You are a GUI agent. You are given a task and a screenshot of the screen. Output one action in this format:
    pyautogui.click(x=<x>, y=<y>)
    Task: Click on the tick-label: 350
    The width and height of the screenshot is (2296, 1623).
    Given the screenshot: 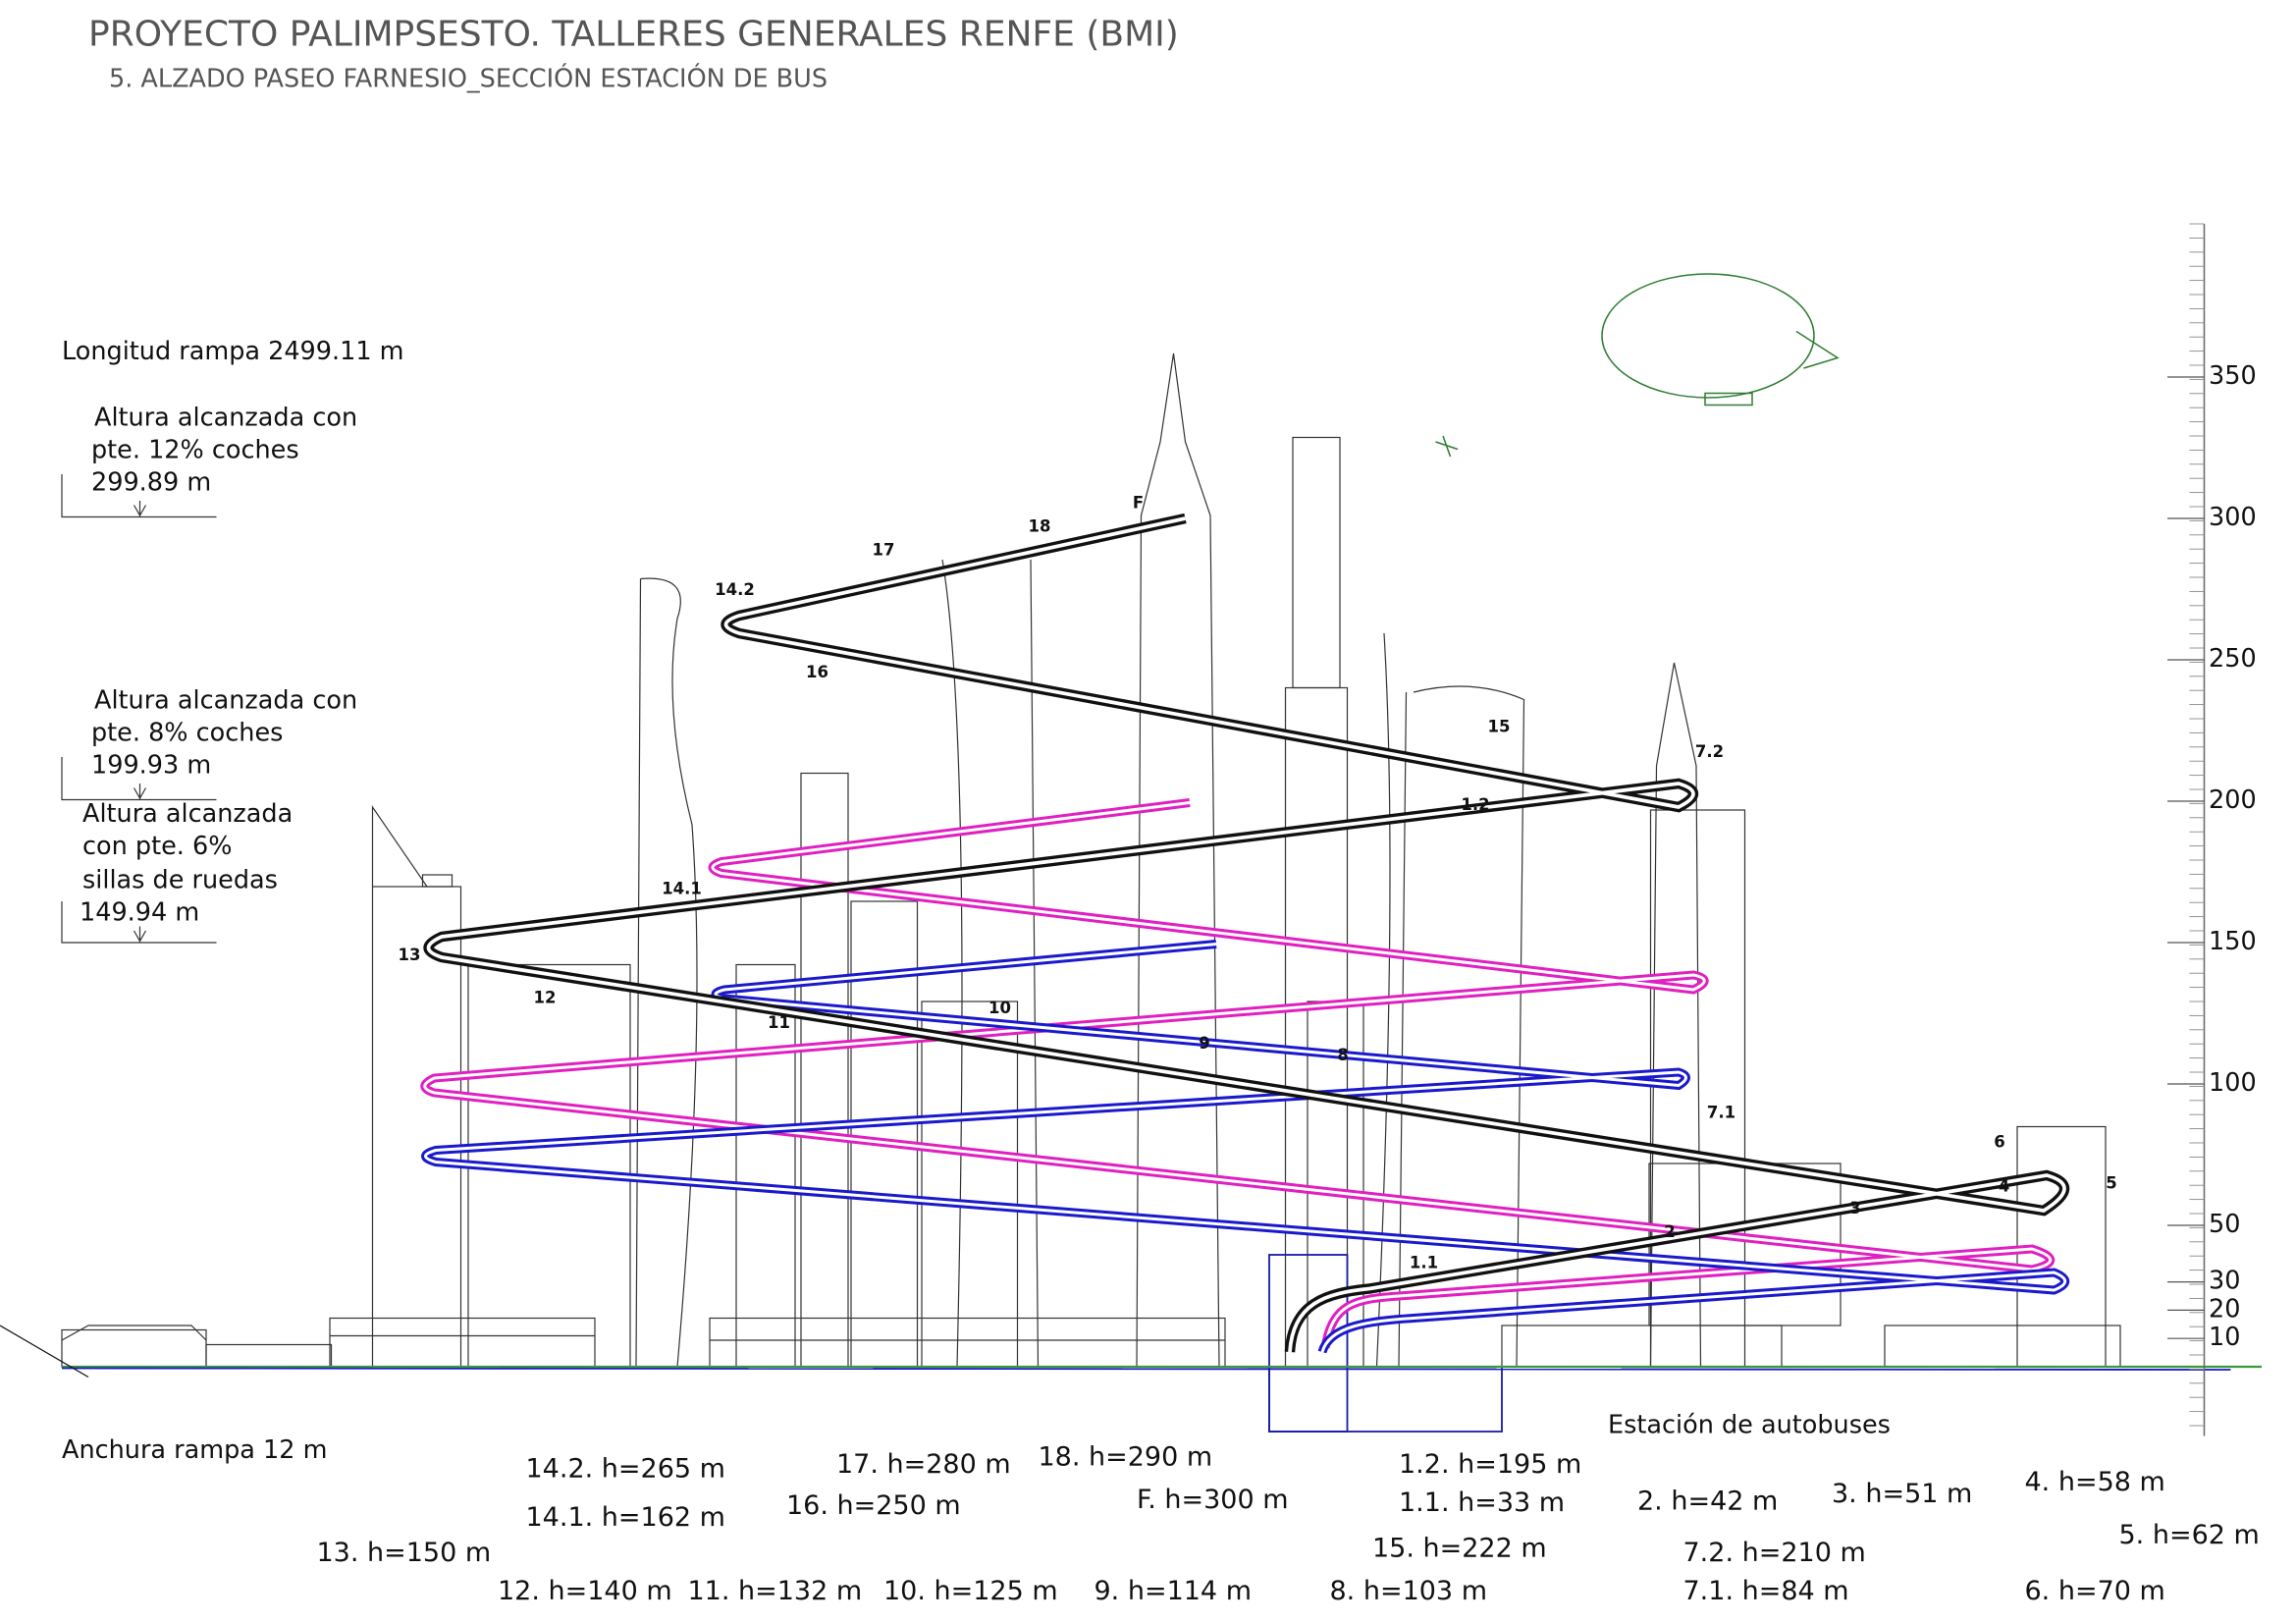 What is the action you would take?
    pyautogui.click(x=2233, y=376)
    